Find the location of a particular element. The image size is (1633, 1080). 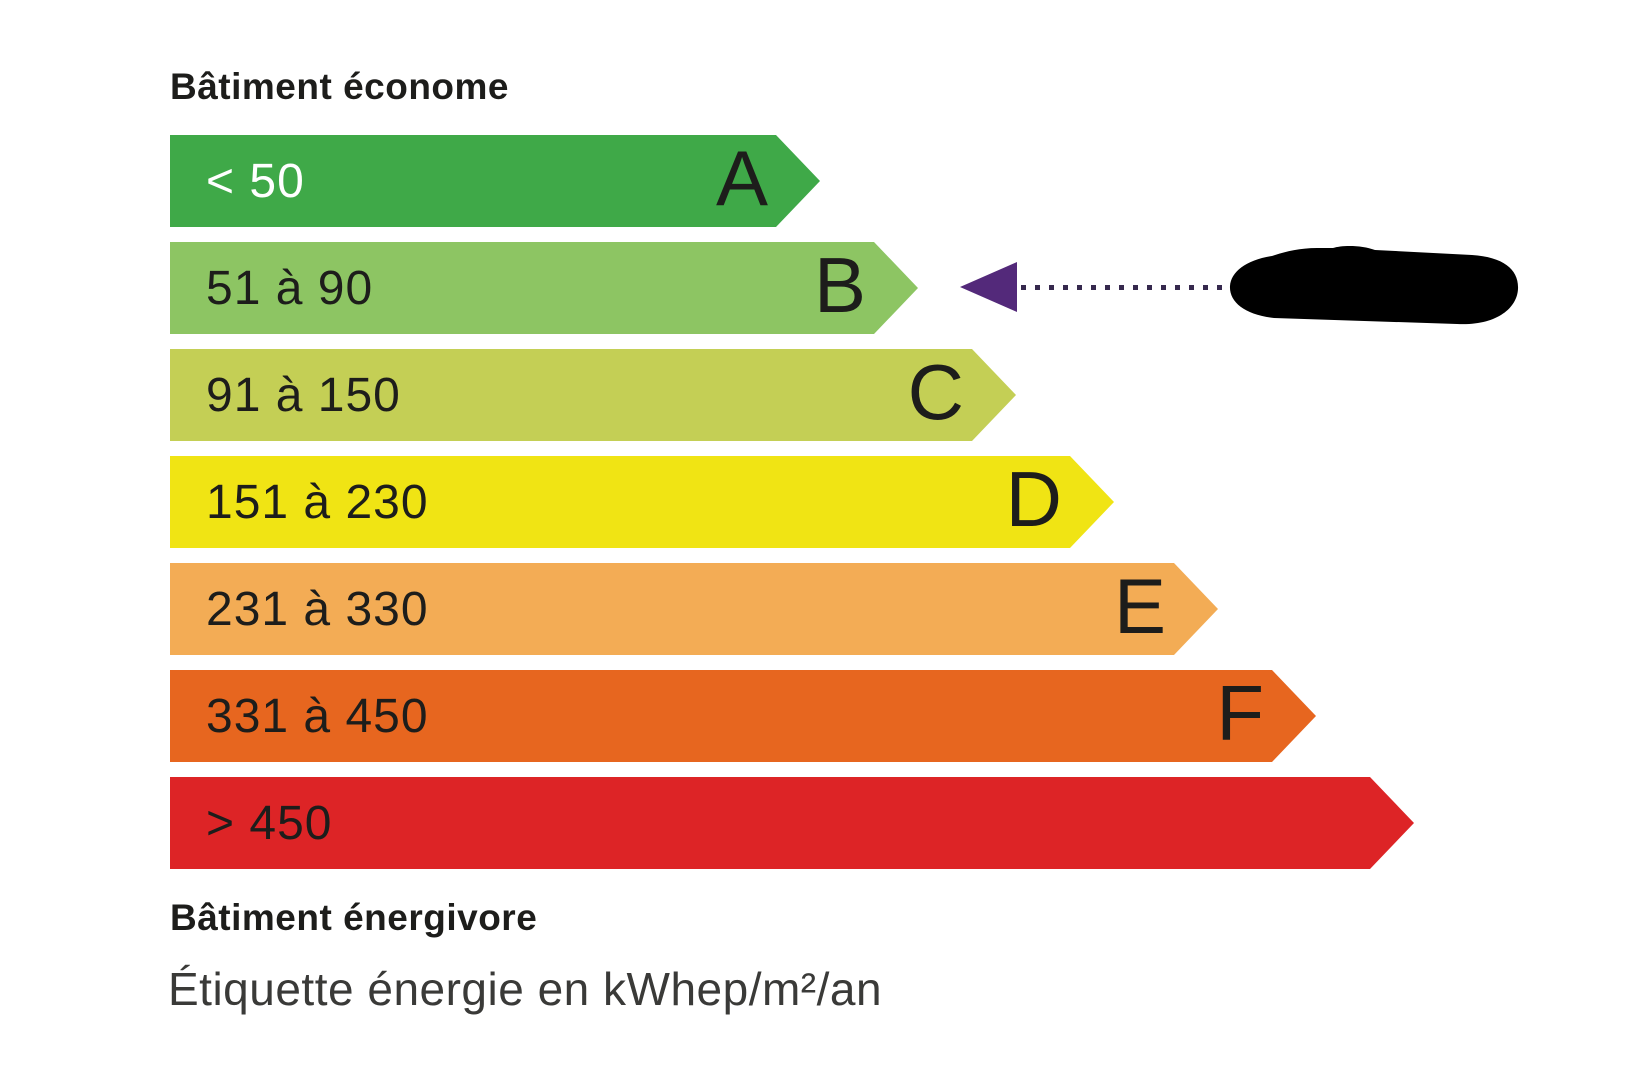

bar-class-letter: B is located at coordinates (839, 284).